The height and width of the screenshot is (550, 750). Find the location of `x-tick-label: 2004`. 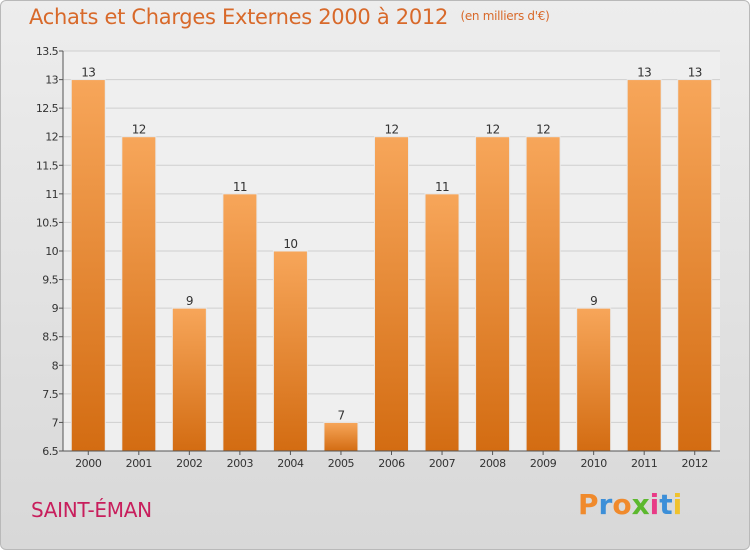

x-tick-label: 2004 is located at coordinates (290, 463).